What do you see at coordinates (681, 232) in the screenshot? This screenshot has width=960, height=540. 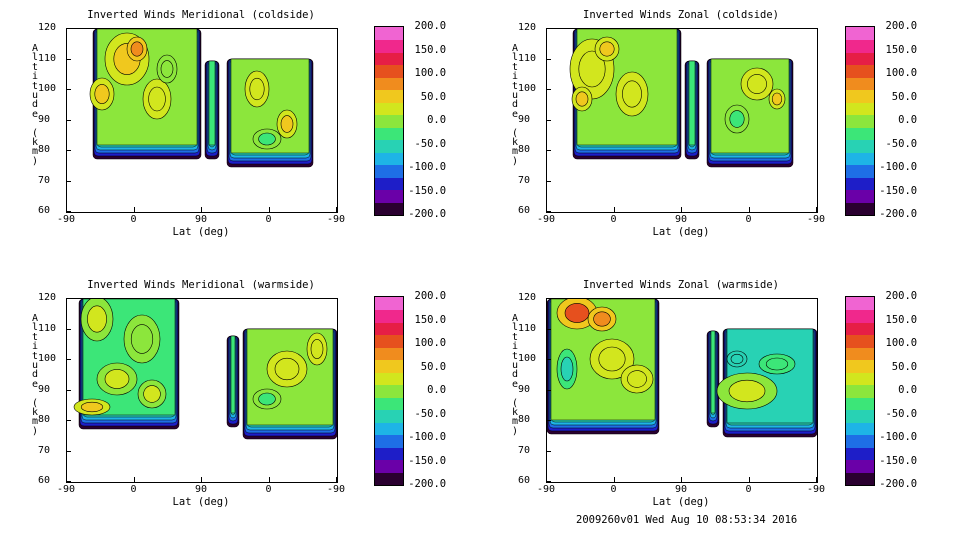 I see `x-axis-label: Lat (deg)` at bounding box center [681, 232].